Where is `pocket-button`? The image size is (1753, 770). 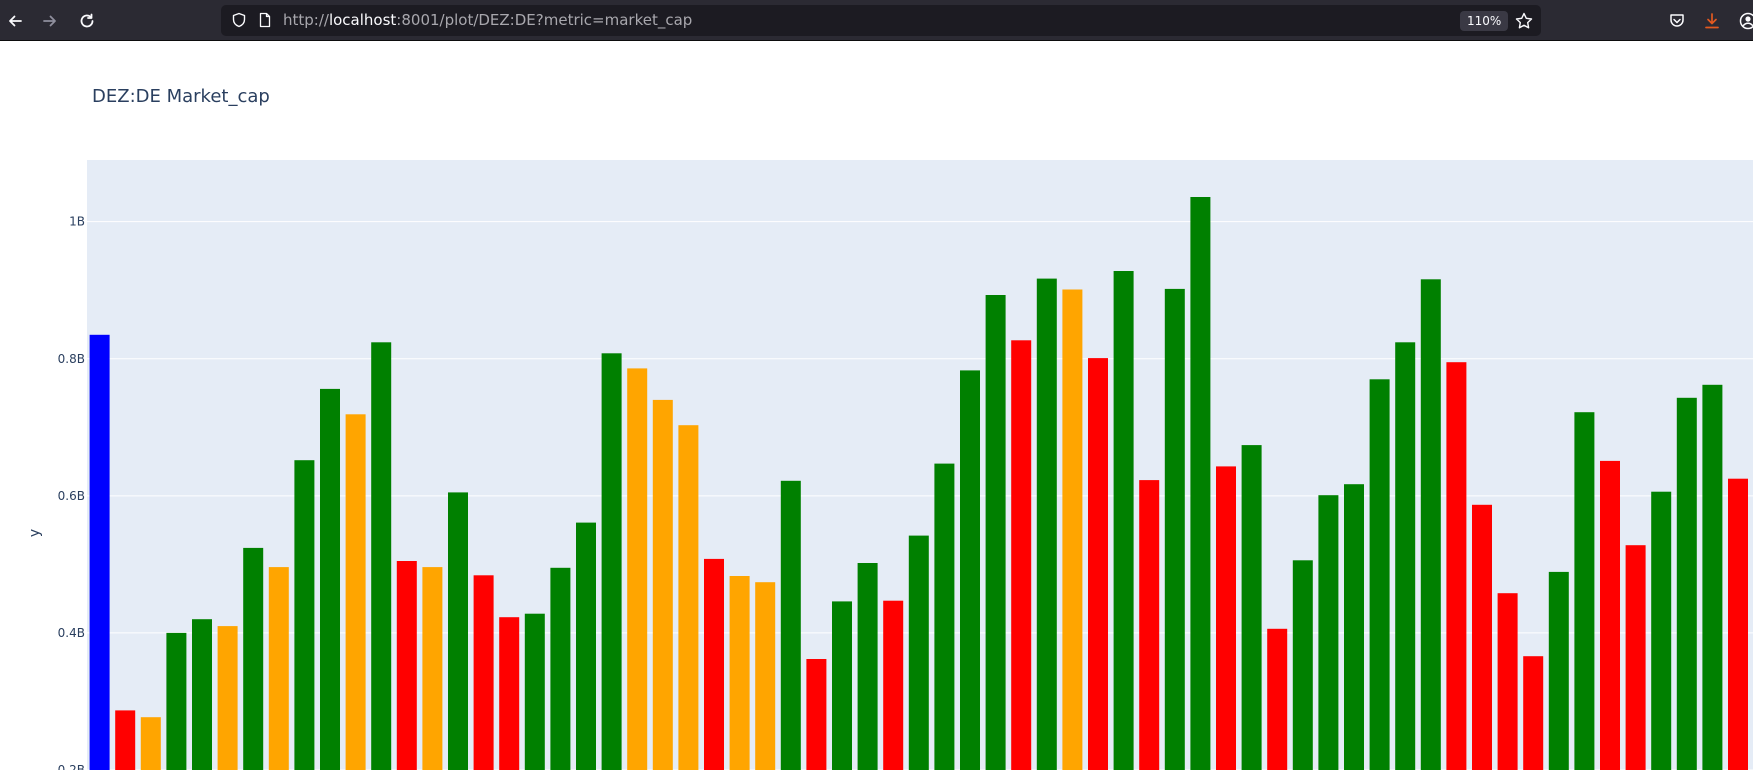
pocket-button is located at coordinates (1677, 21).